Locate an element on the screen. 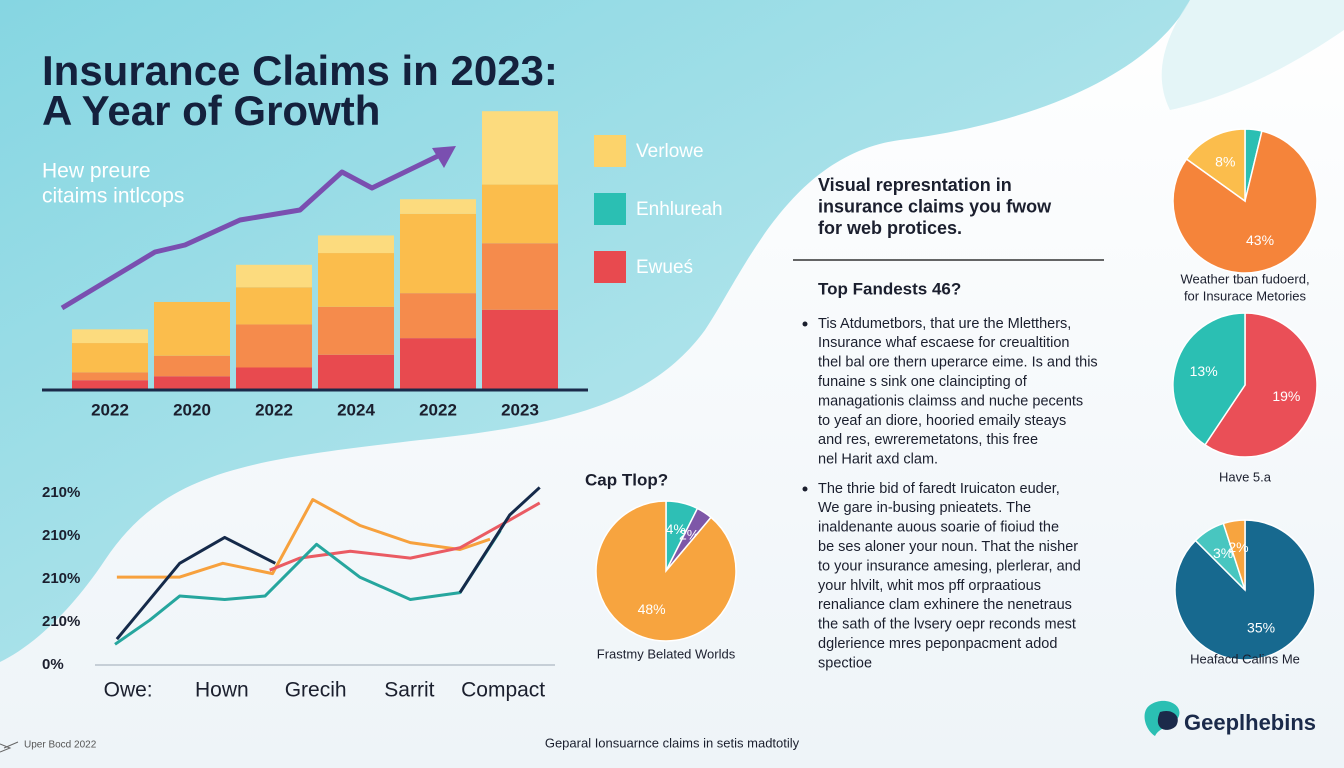 The image size is (1344, 768). bullet-line: The thrie bid of faredt Iruicaton euder, is located at coordinates (939, 489).